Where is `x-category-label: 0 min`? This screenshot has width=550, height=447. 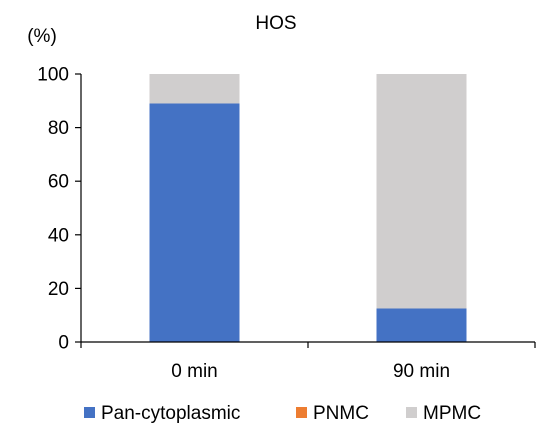
x-category-label: 0 min is located at coordinates (194, 371).